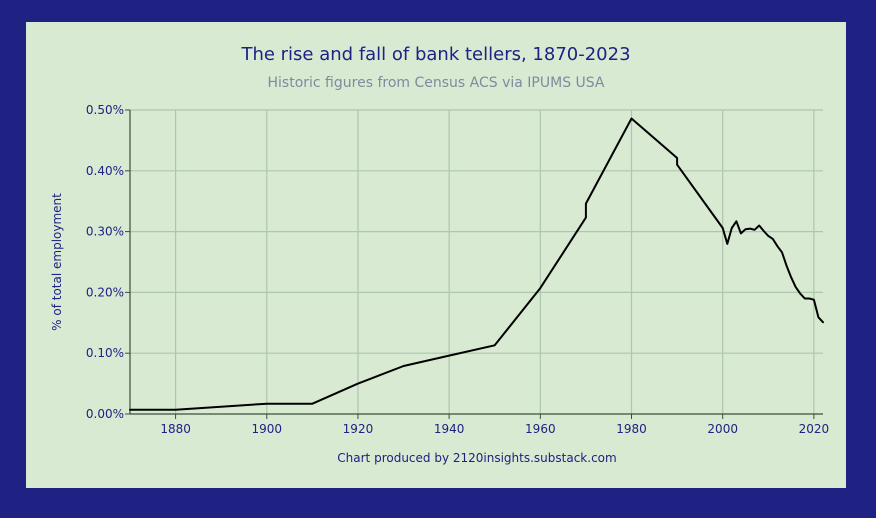 The image size is (876, 518). Describe the element at coordinates (631, 429) in the screenshot. I see `x-tick-label: 1980` at that location.